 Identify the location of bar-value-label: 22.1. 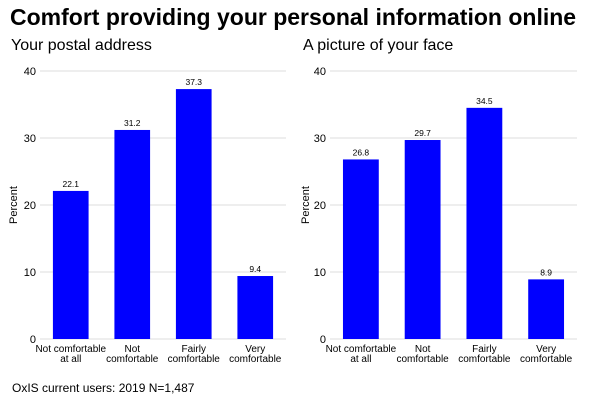
(70, 184).